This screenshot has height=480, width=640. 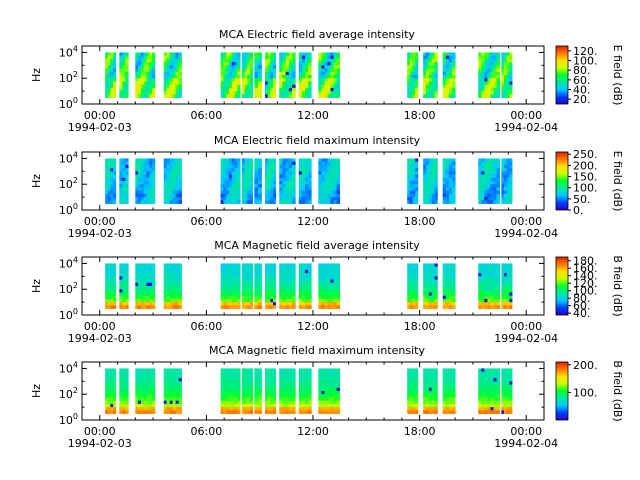 I want to click on panel-title: MCA Magnetic field maximum intensity, so click(x=317, y=350).